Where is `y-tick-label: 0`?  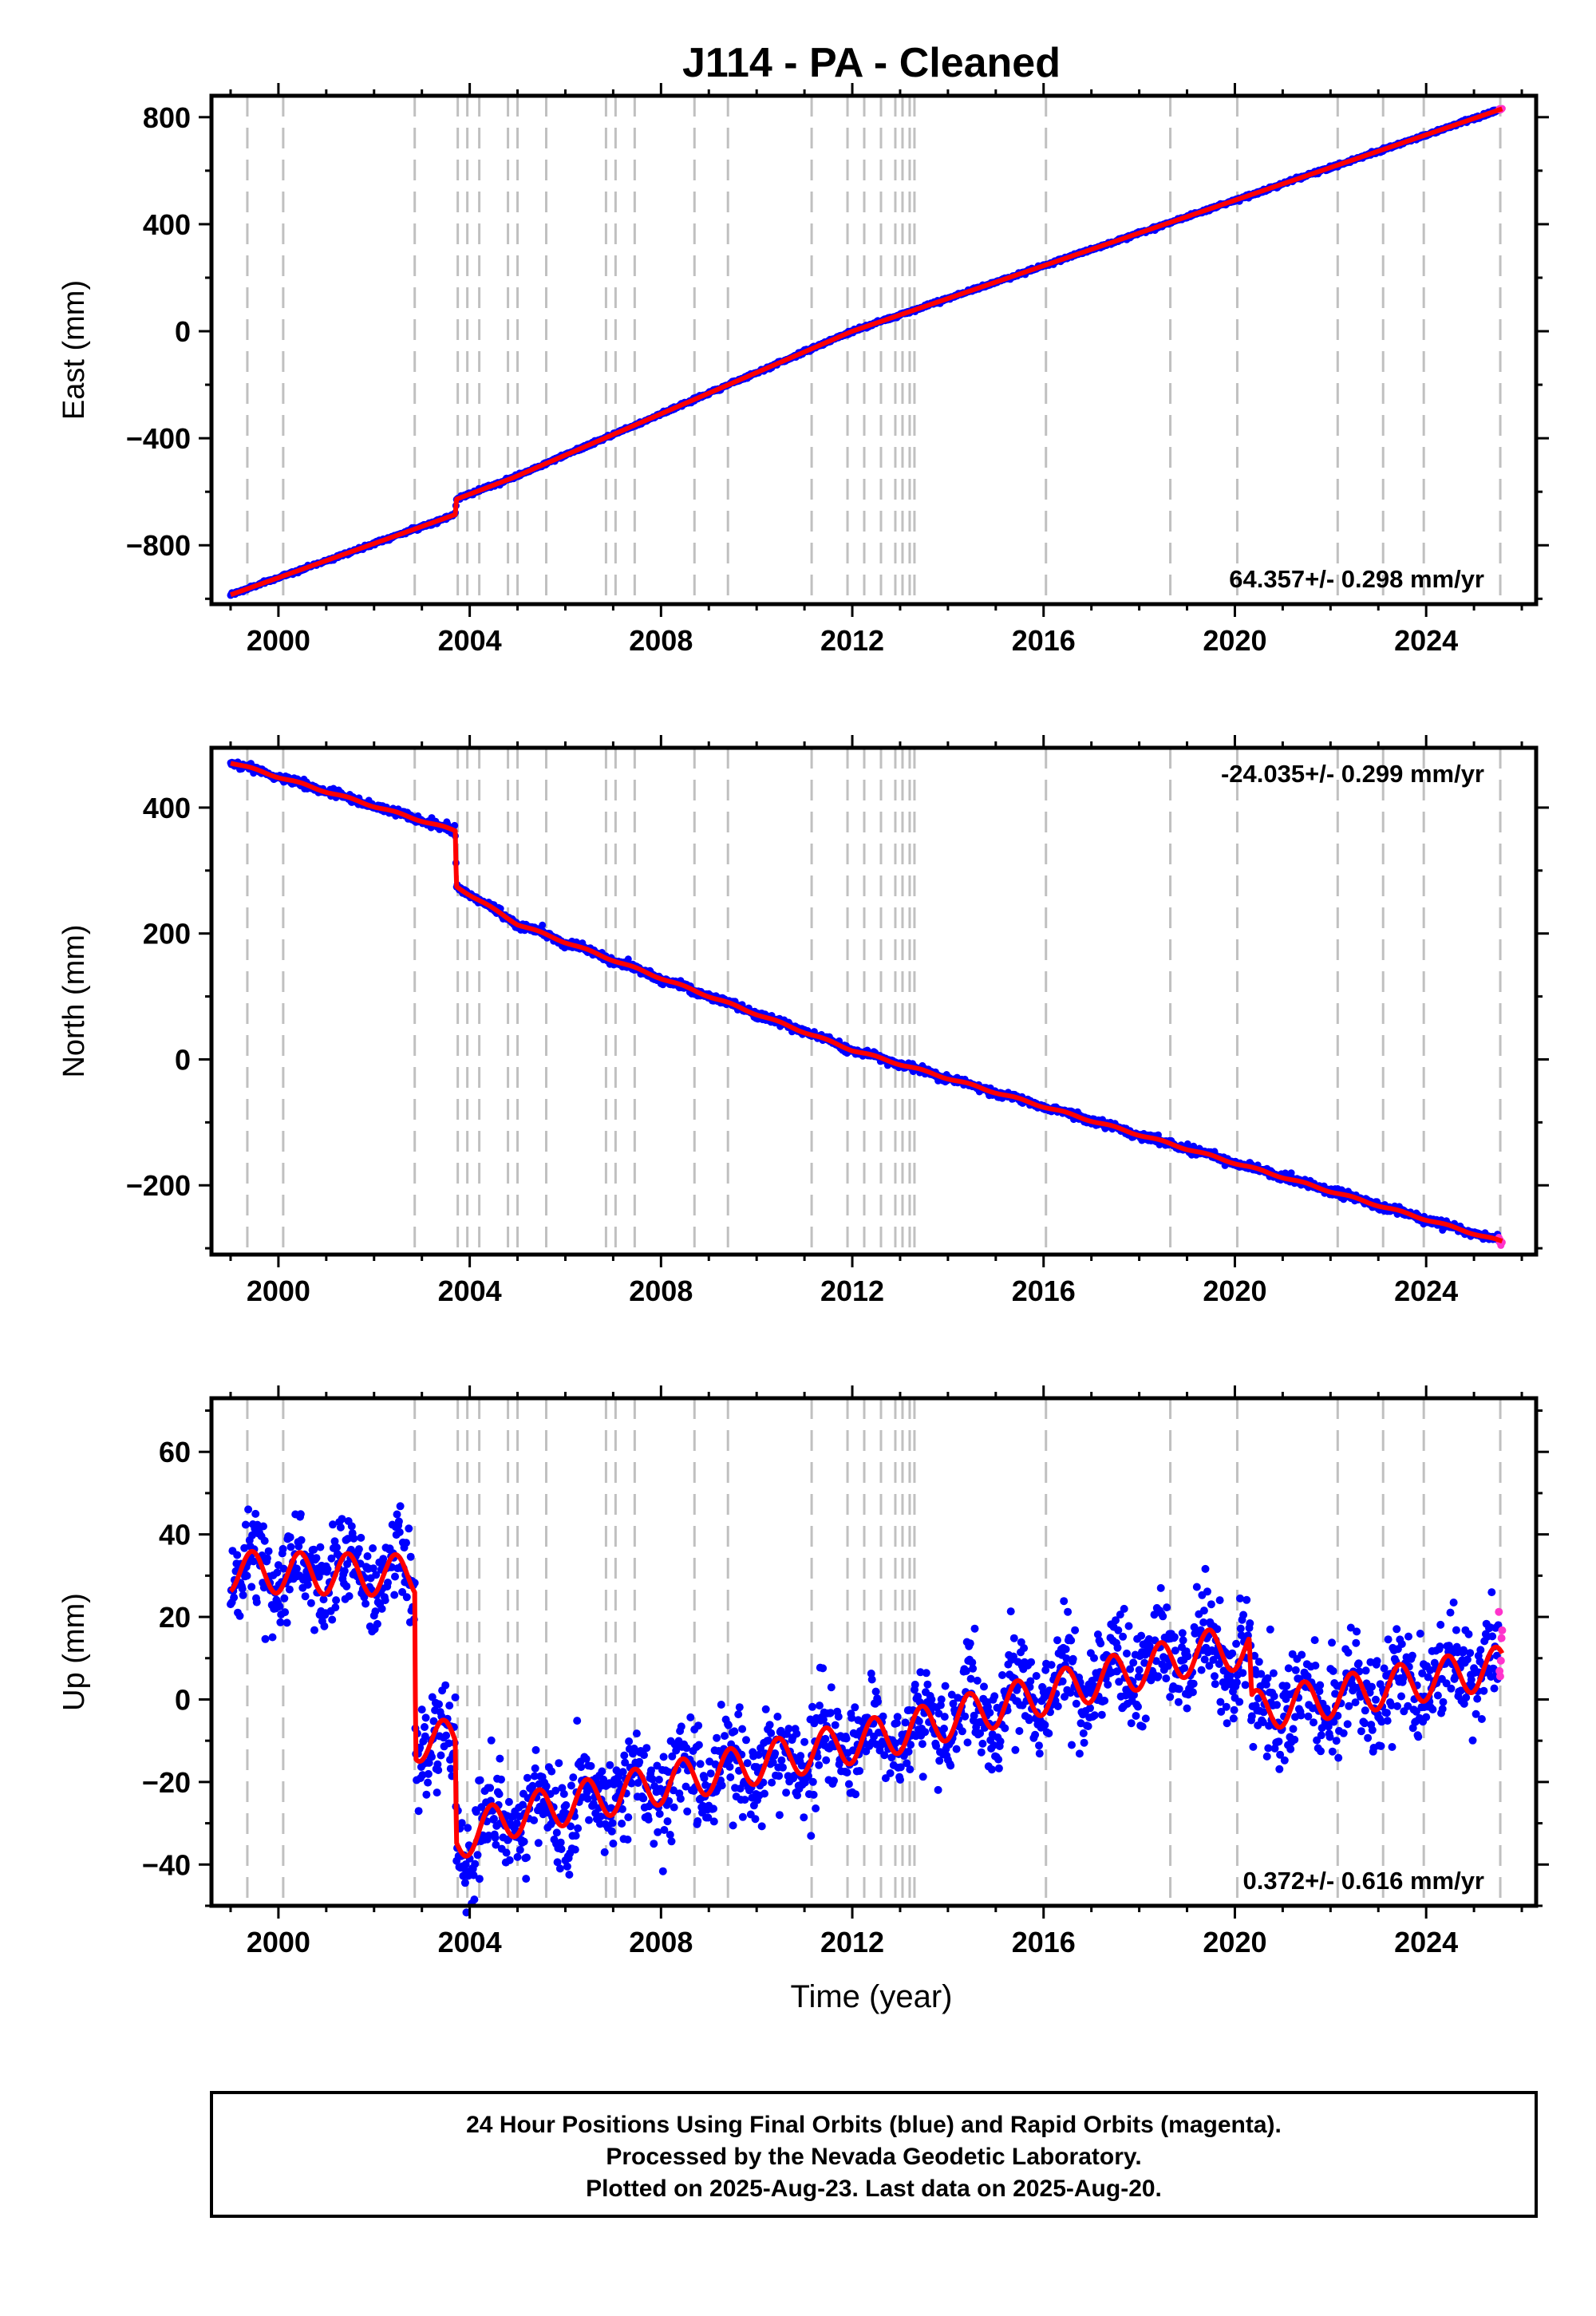
y-tick-label: 0 is located at coordinates (183, 331).